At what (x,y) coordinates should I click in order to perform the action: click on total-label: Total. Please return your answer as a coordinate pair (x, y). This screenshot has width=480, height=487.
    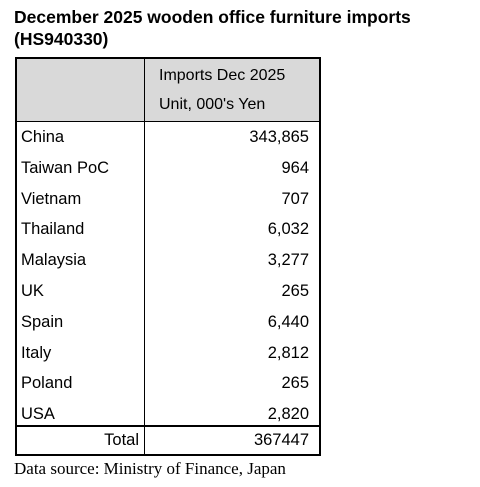
    Looking at the image, I should click on (121, 440).